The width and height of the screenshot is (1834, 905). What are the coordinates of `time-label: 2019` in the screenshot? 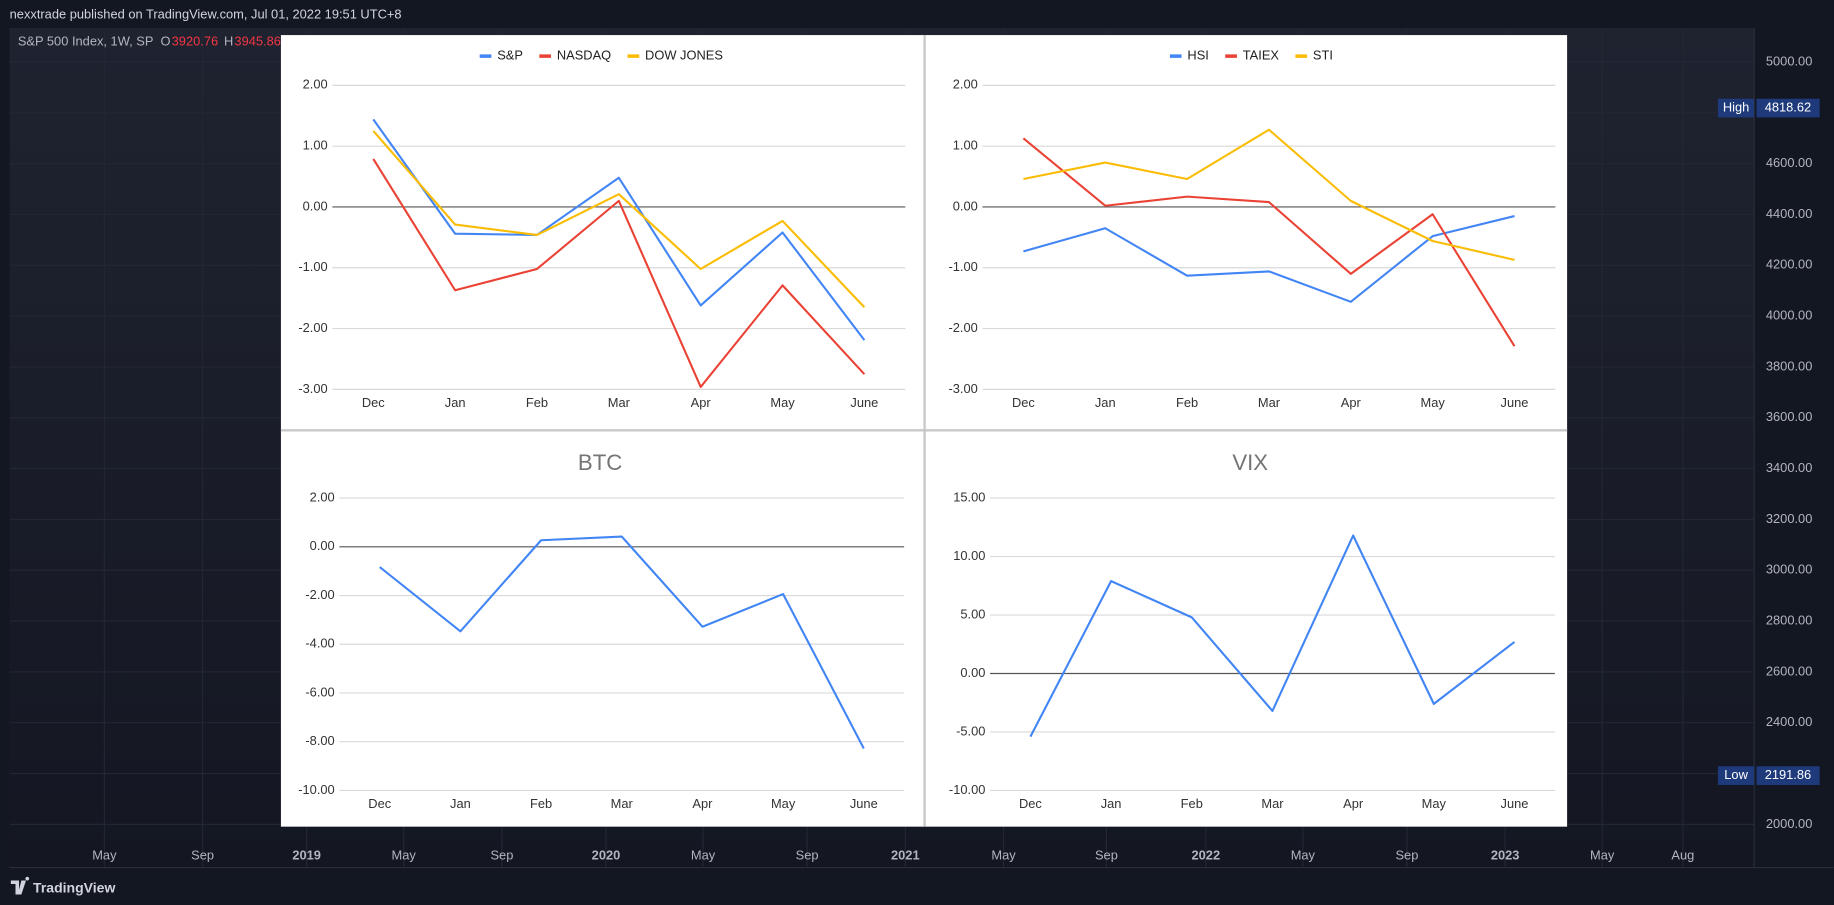 It's located at (306, 854).